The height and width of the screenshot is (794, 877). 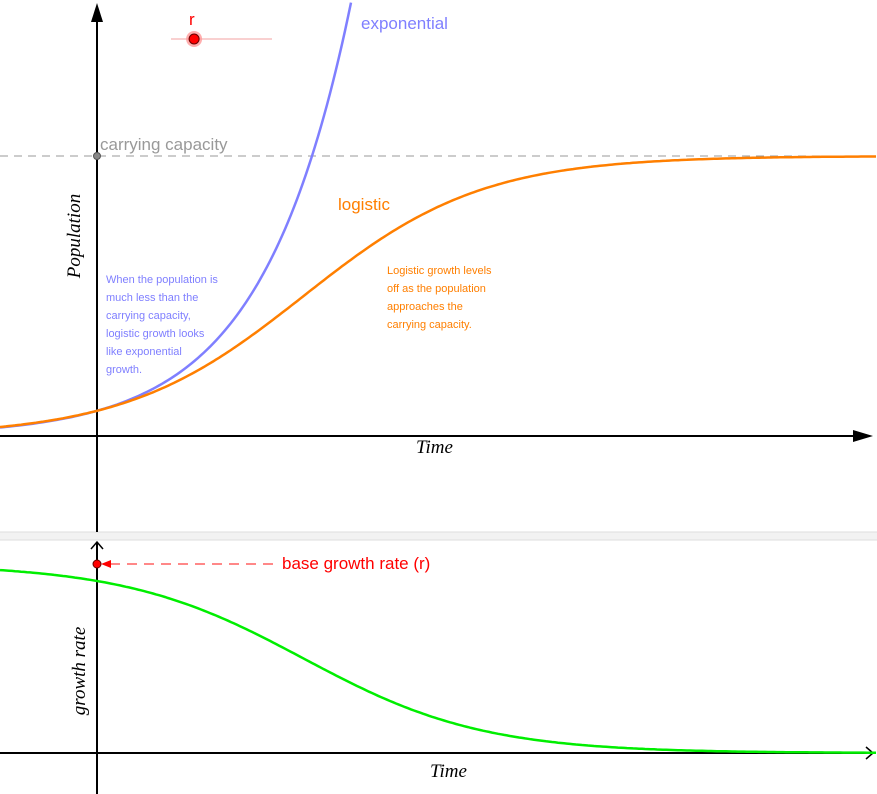 What do you see at coordinates (434, 447) in the screenshot?
I see `top-time-axis-label: Time` at bounding box center [434, 447].